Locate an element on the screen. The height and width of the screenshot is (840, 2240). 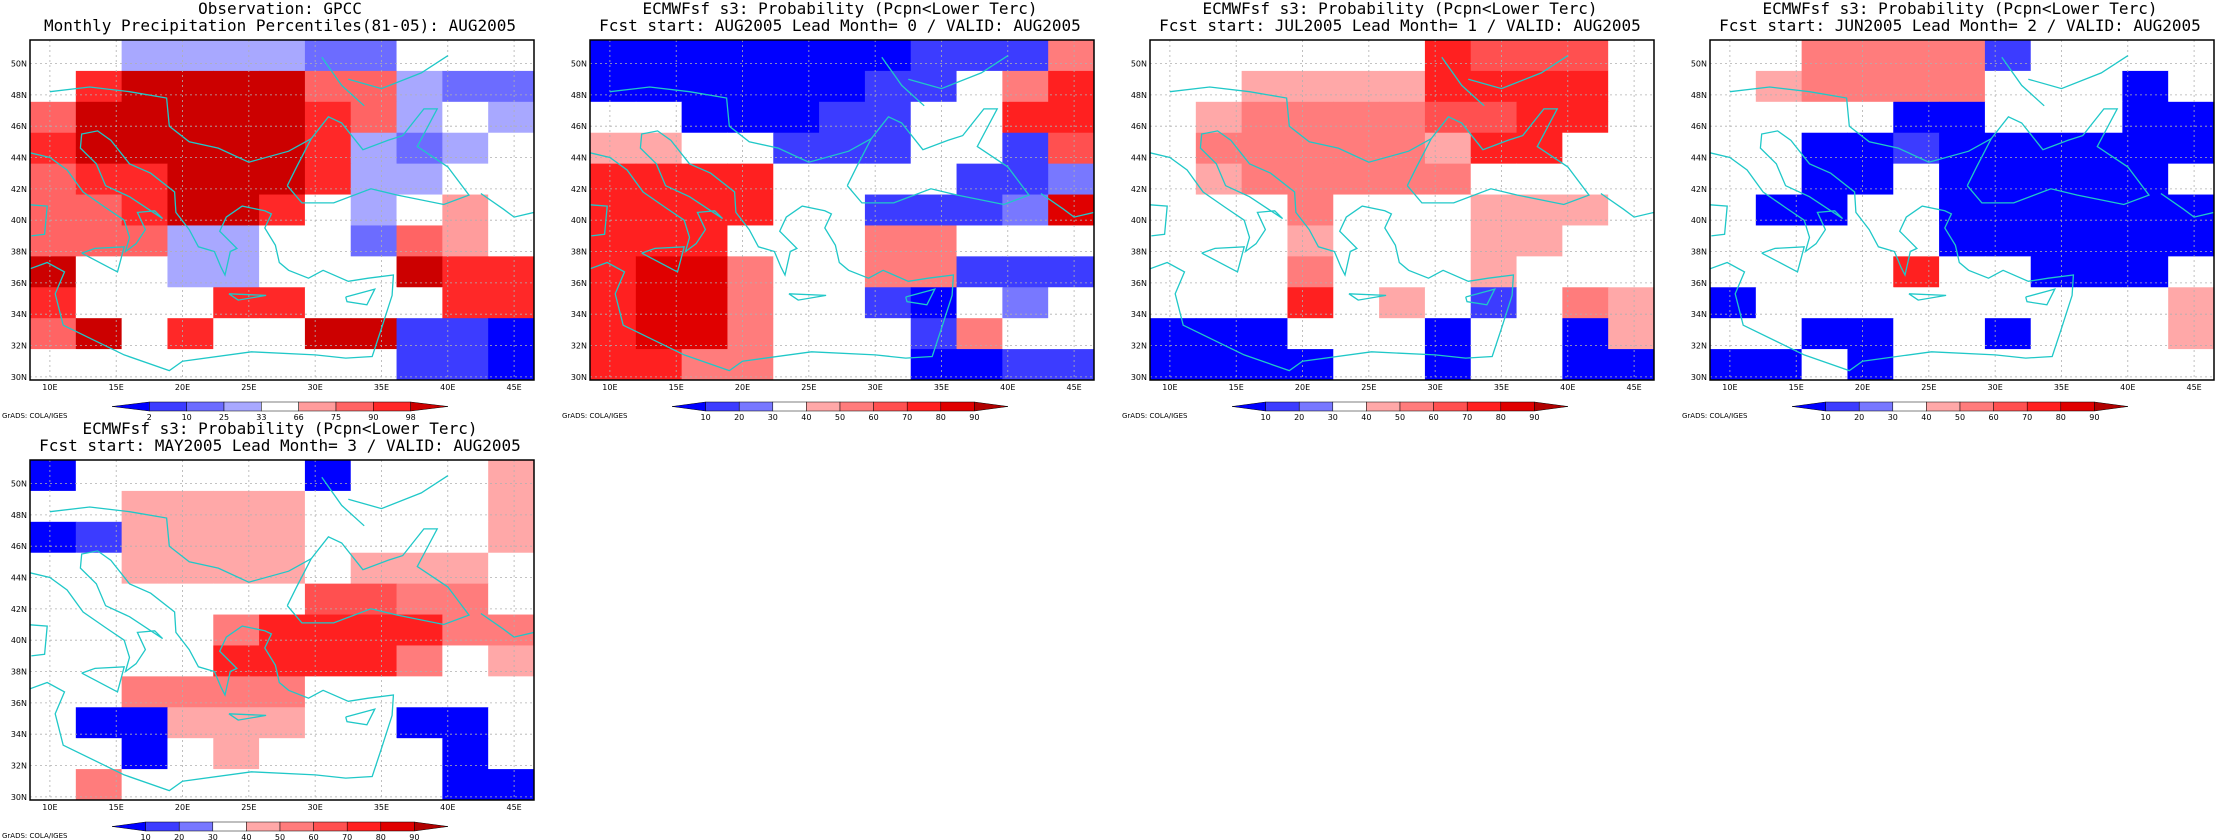
colorbar-label: 60 is located at coordinates (874, 417).